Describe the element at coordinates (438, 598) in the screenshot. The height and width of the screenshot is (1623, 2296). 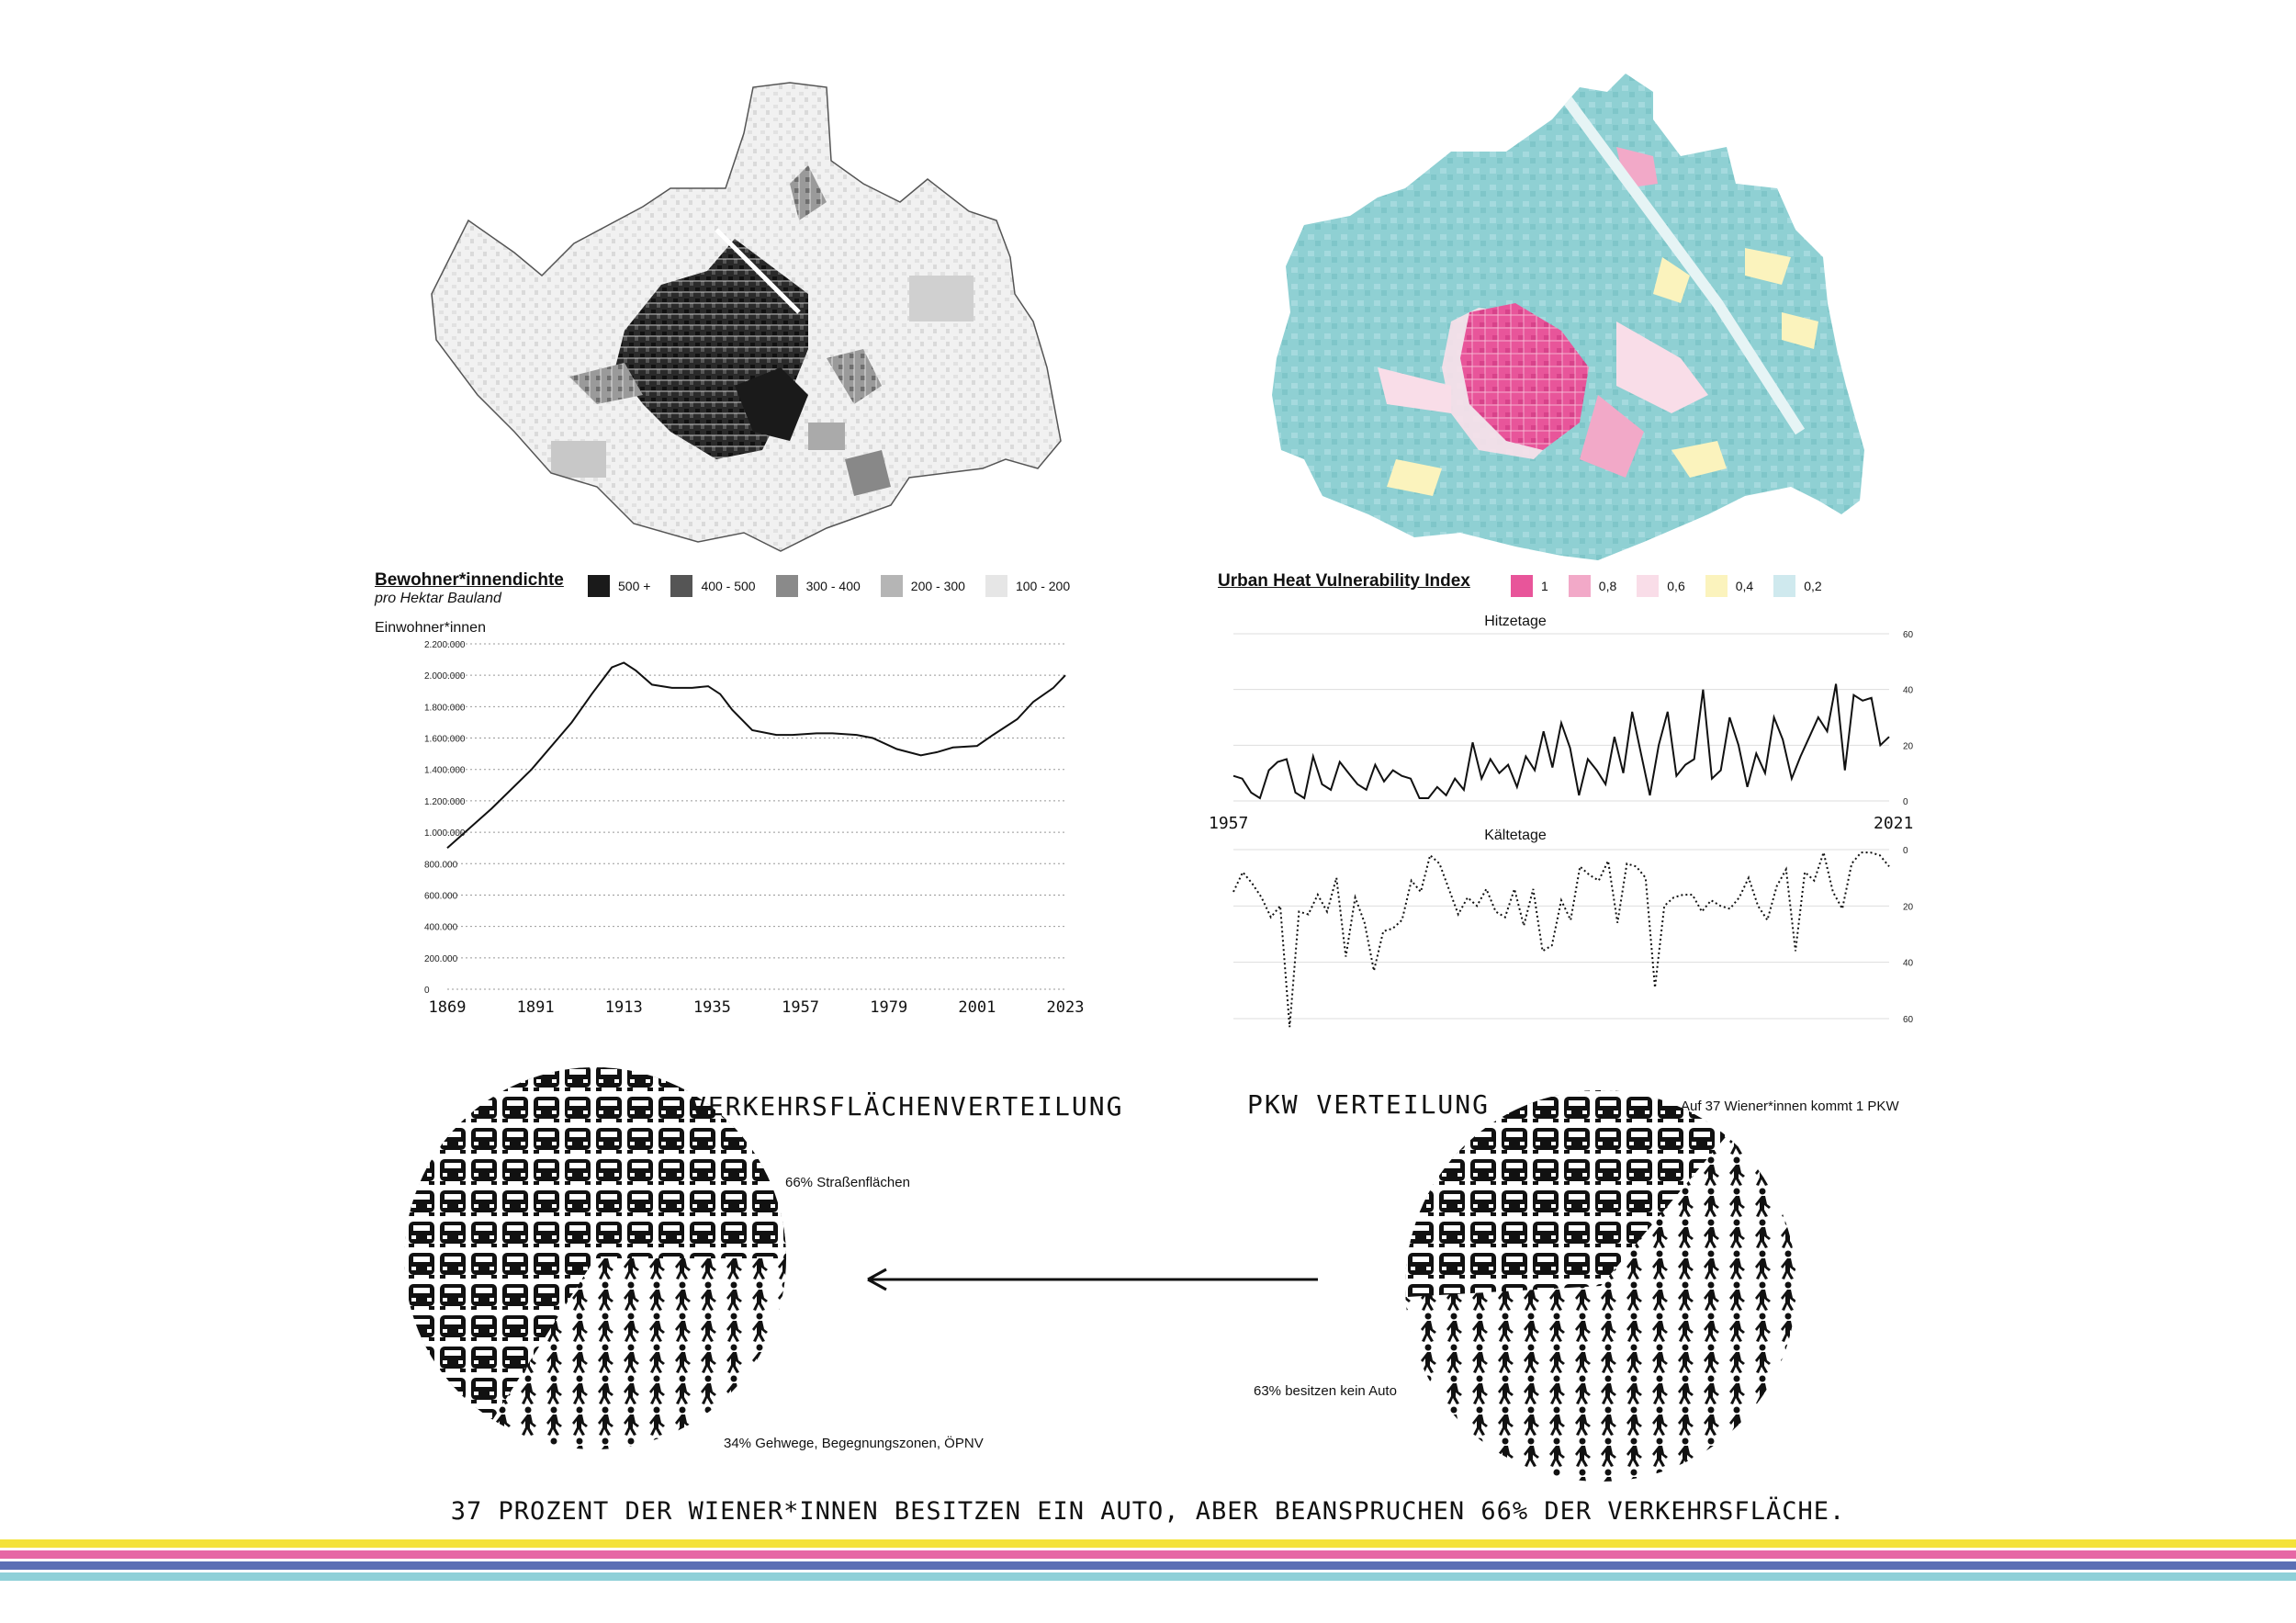
I see `density-legend-subtitle: pro Hektar Bauland` at that location.